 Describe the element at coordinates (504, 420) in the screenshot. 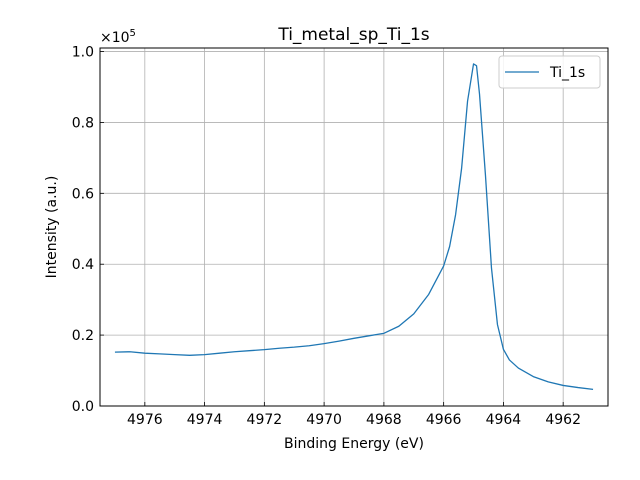

I see `x-tick-label: 4964` at that location.